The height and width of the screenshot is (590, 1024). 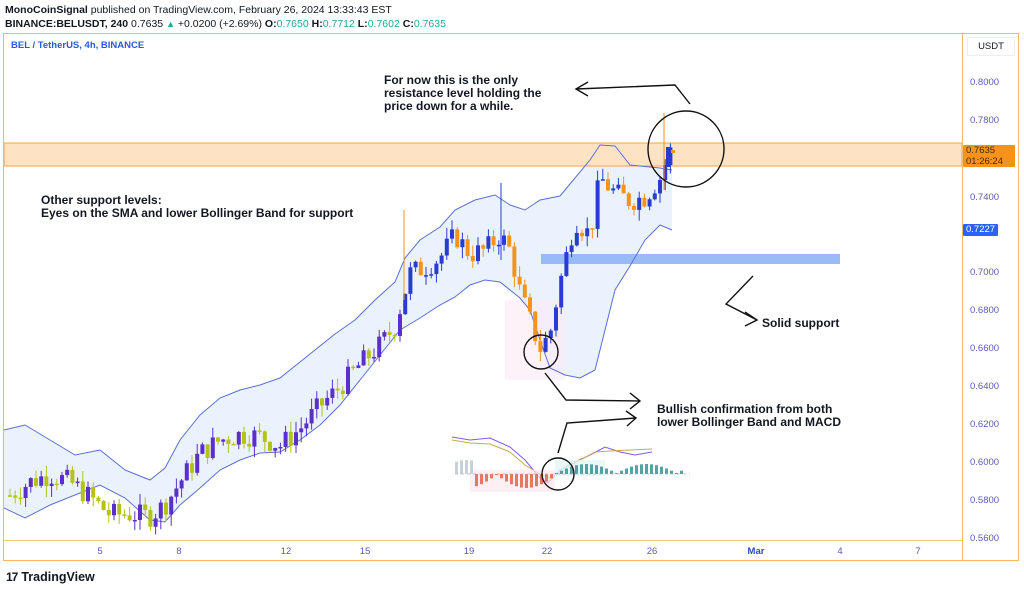 What do you see at coordinates (985, 348) in the screenshot?
I see `price-tick-label: 0.6600` at bounding box center [985, 348].